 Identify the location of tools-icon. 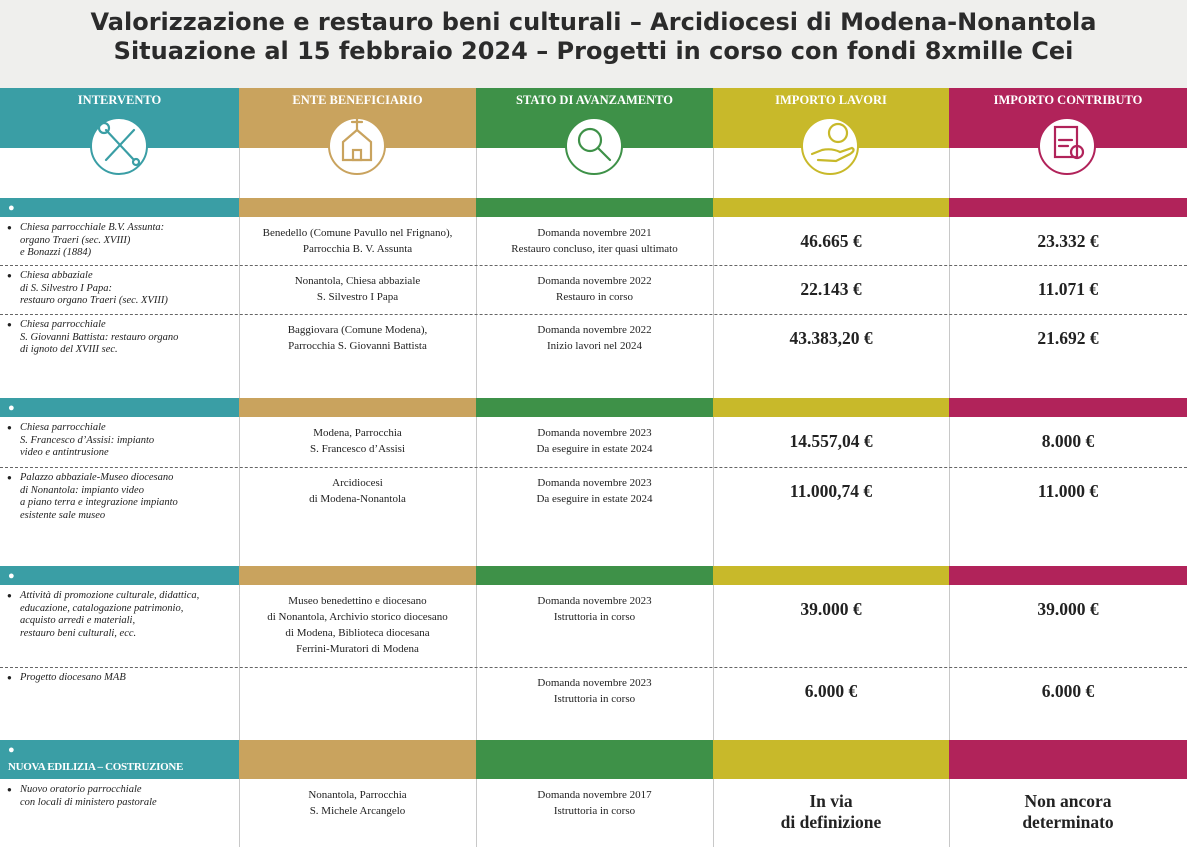
(119, 144).